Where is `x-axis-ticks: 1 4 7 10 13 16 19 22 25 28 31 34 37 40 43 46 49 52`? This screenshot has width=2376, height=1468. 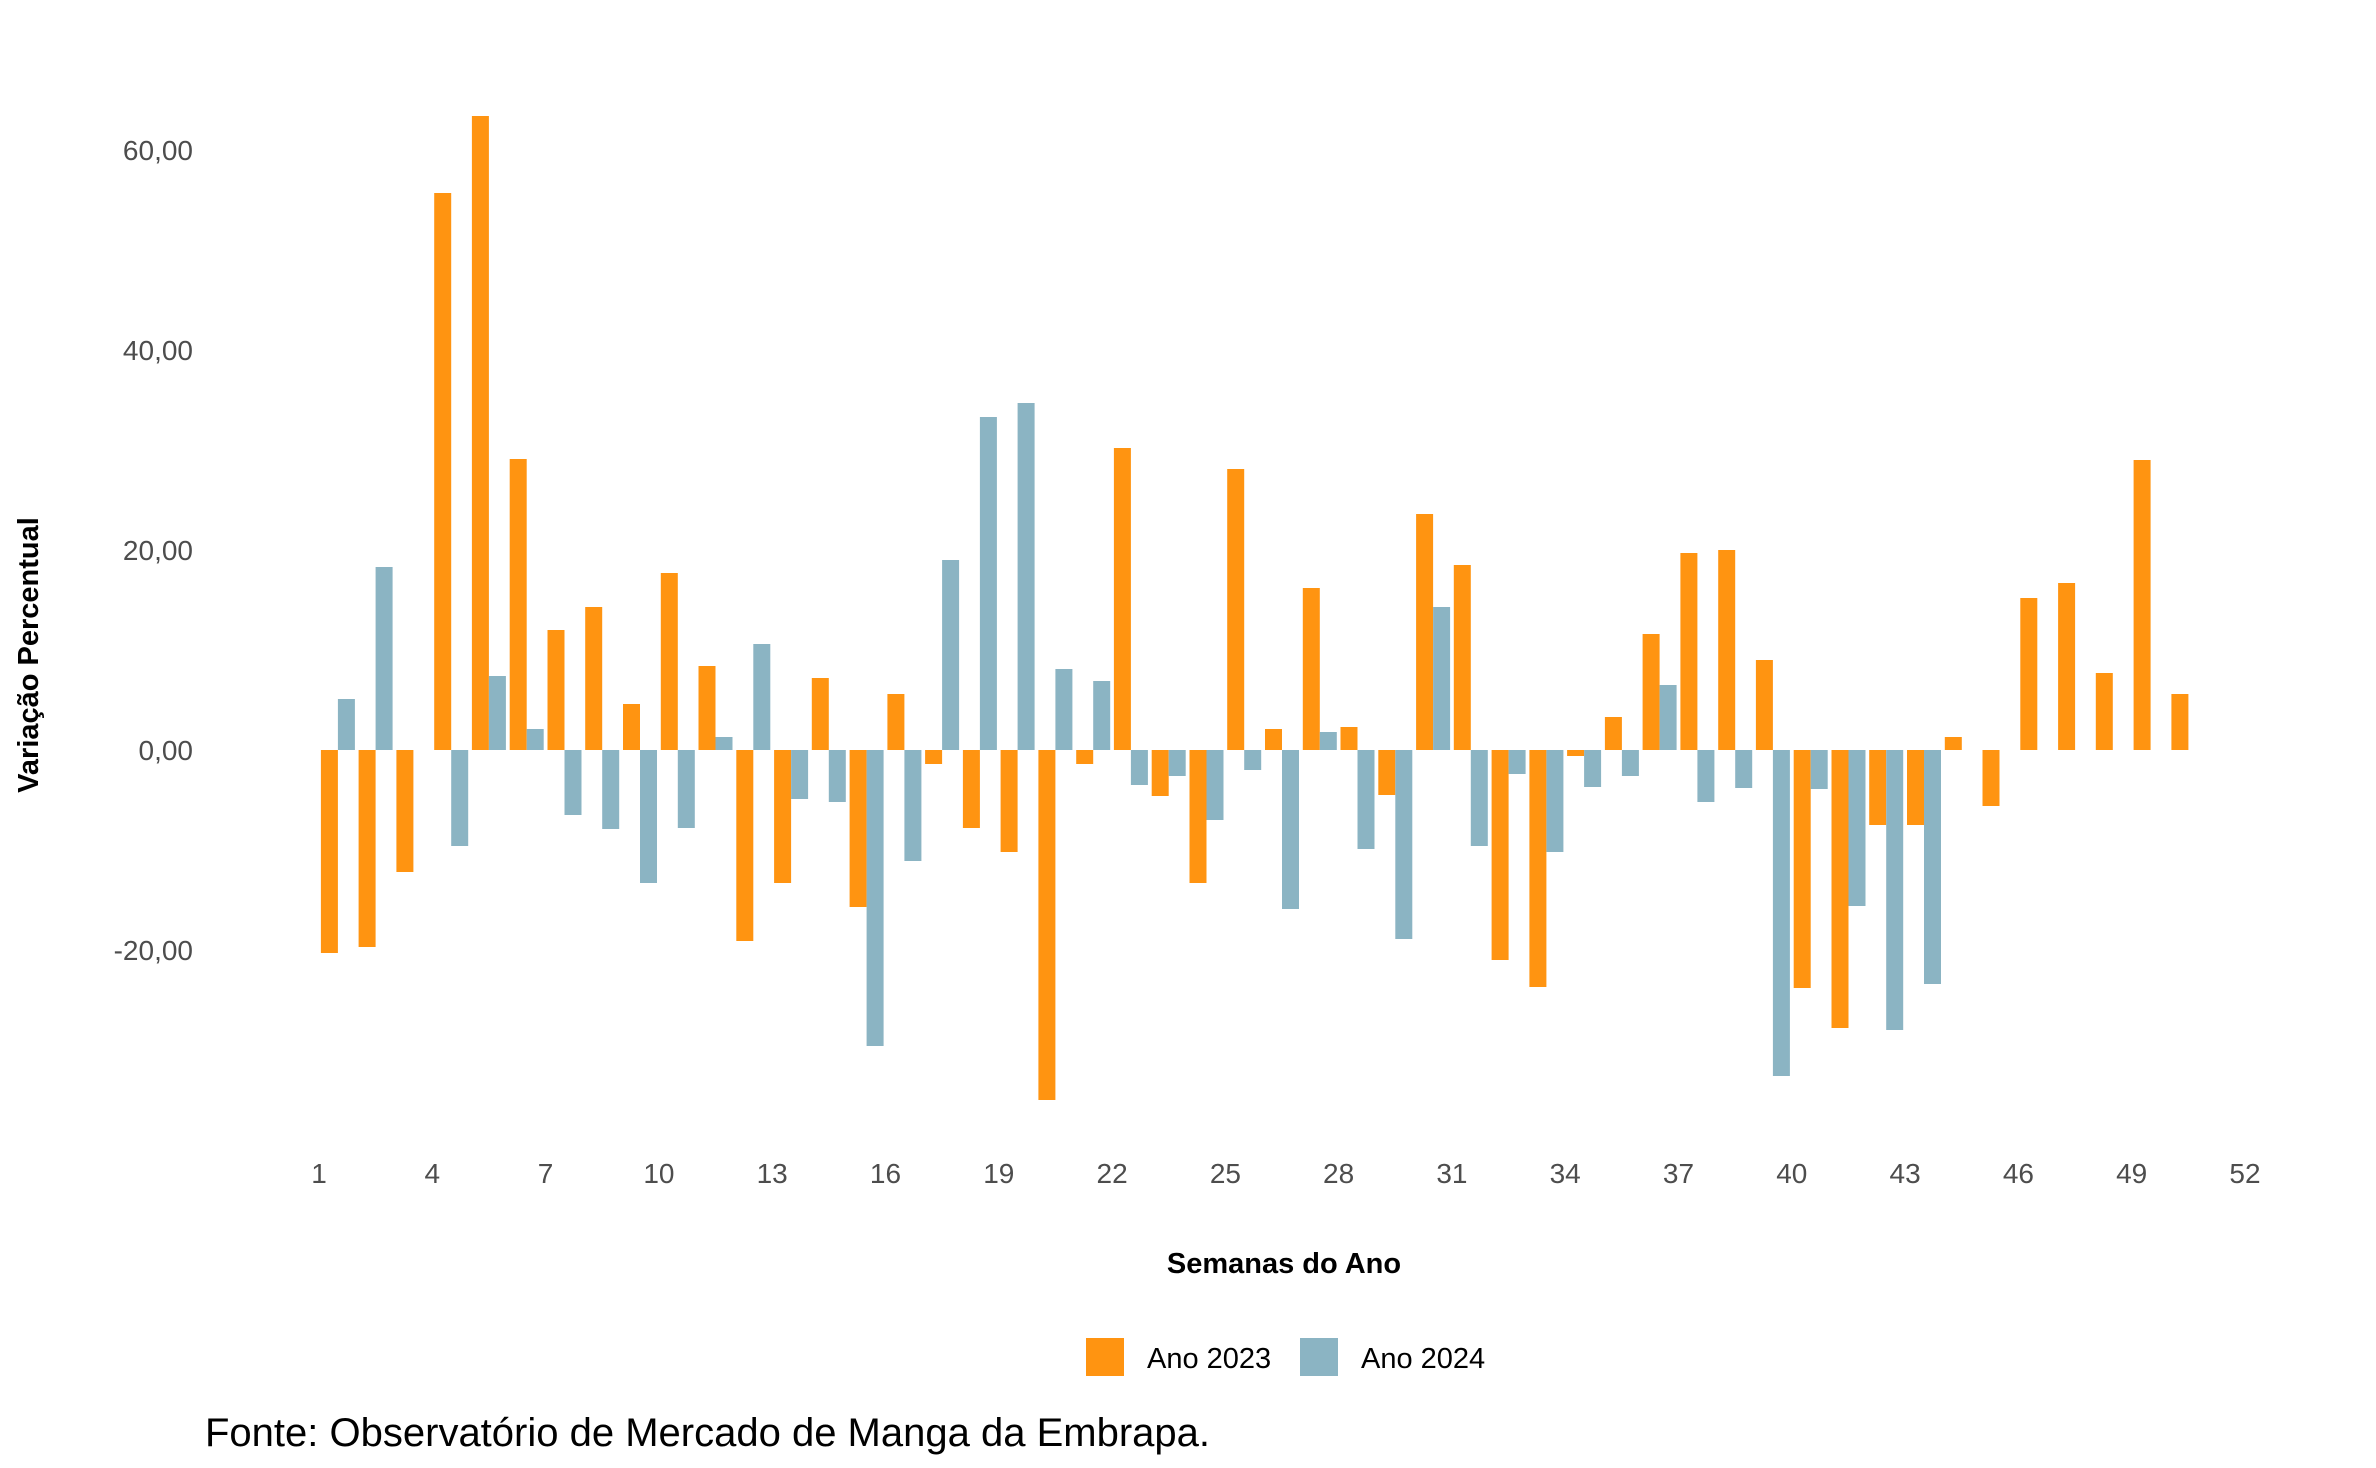
x-axis-ticks: 1 4 7 10 13 16 19 22 25 28 31 34 37 40 43 46 49 52 is located at coordinates (1285, 1173).